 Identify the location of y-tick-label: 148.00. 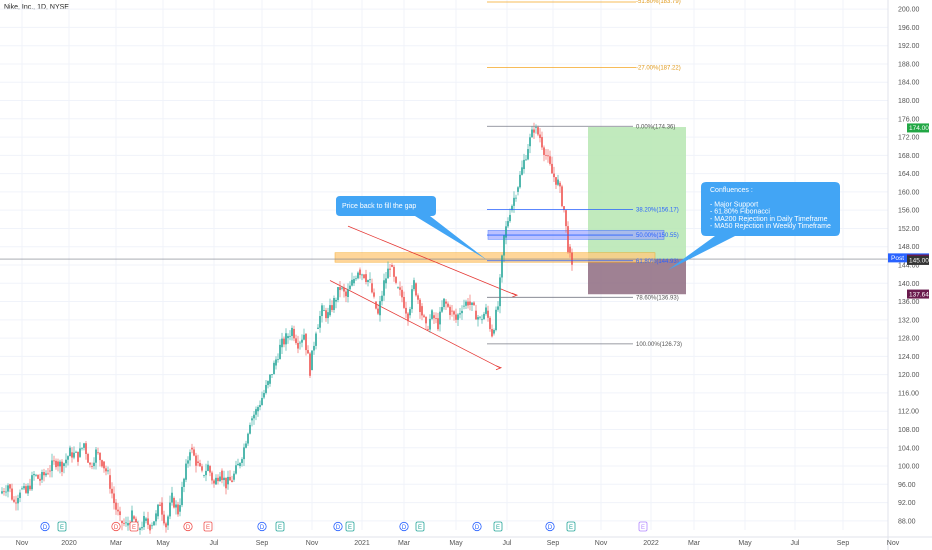
(909, 247).